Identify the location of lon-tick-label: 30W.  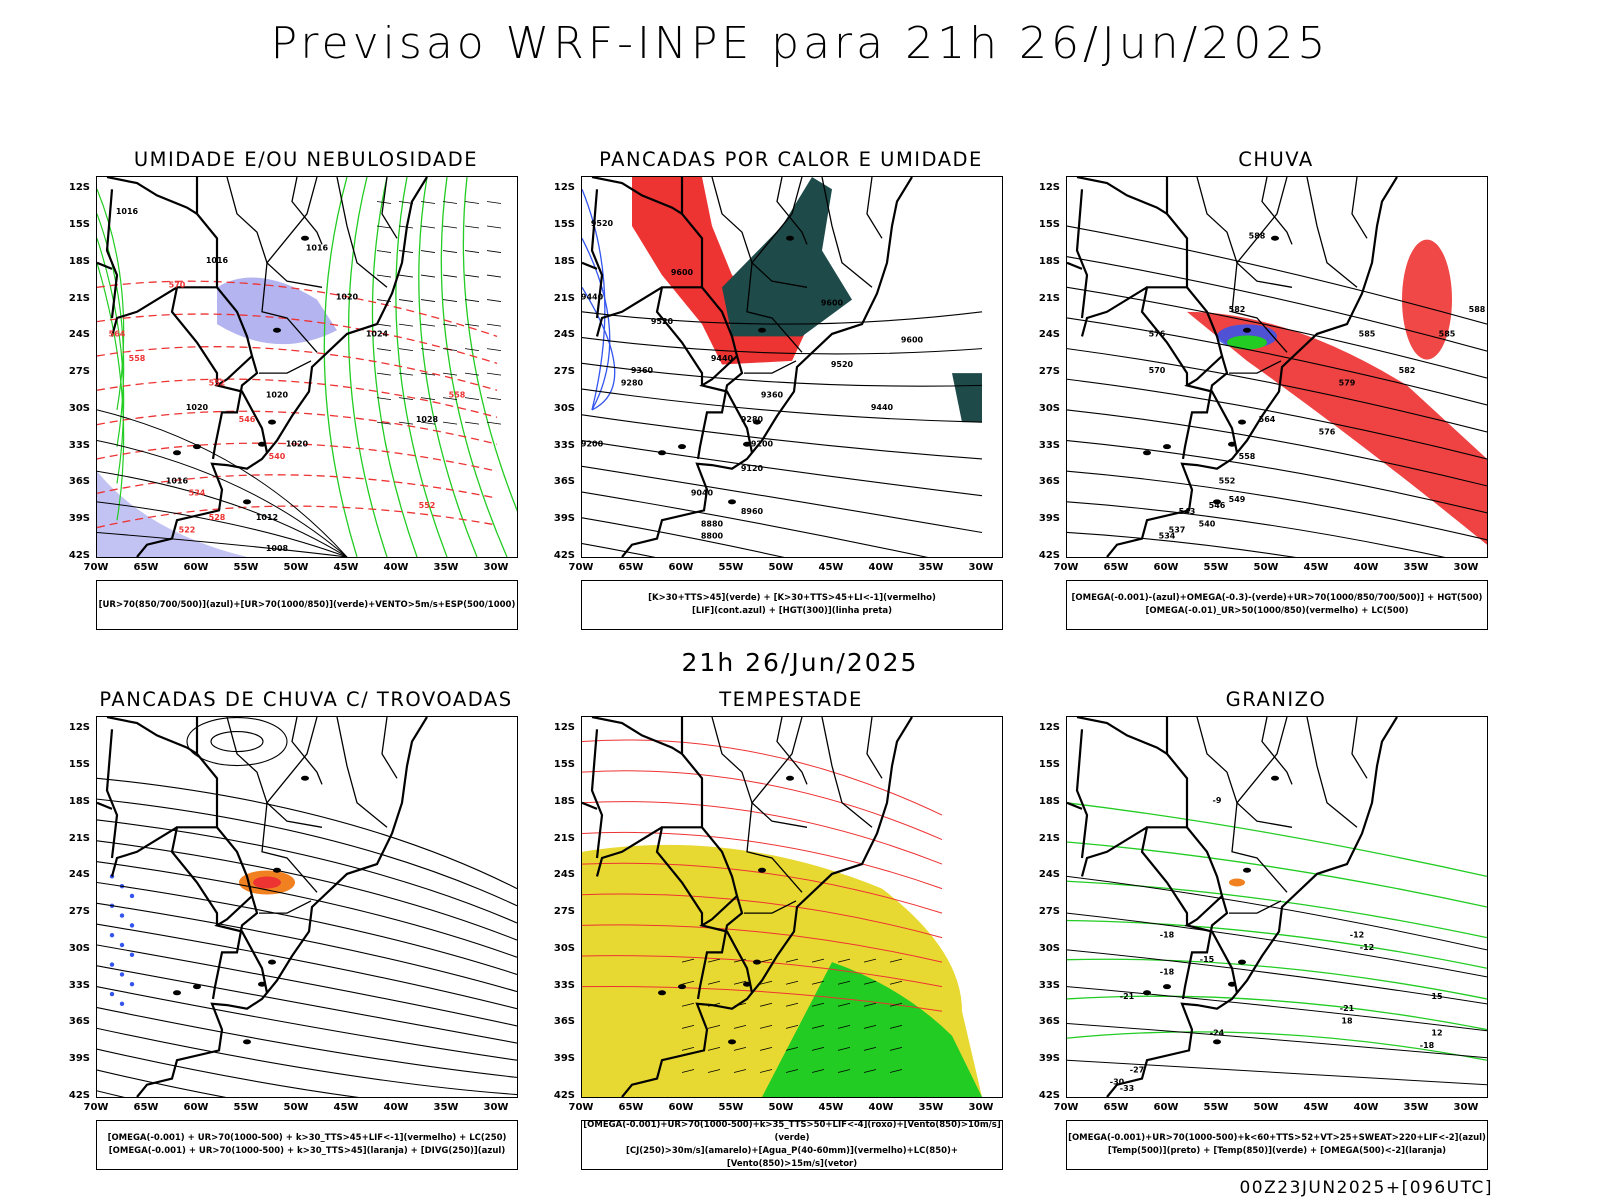
(981, 1107).